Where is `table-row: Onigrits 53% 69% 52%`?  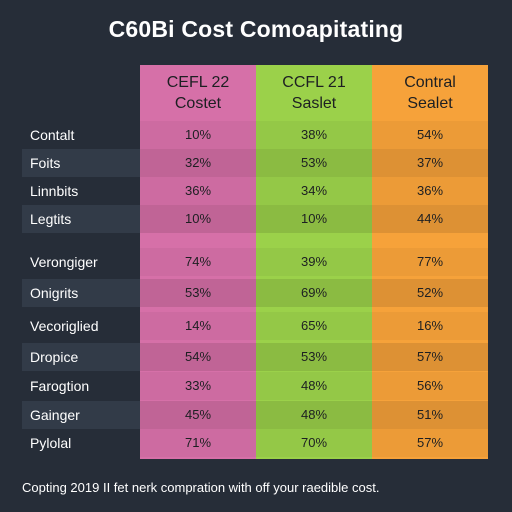
table-row: Onigrits 53% 69% 52% is located at coordinates (256, 293).